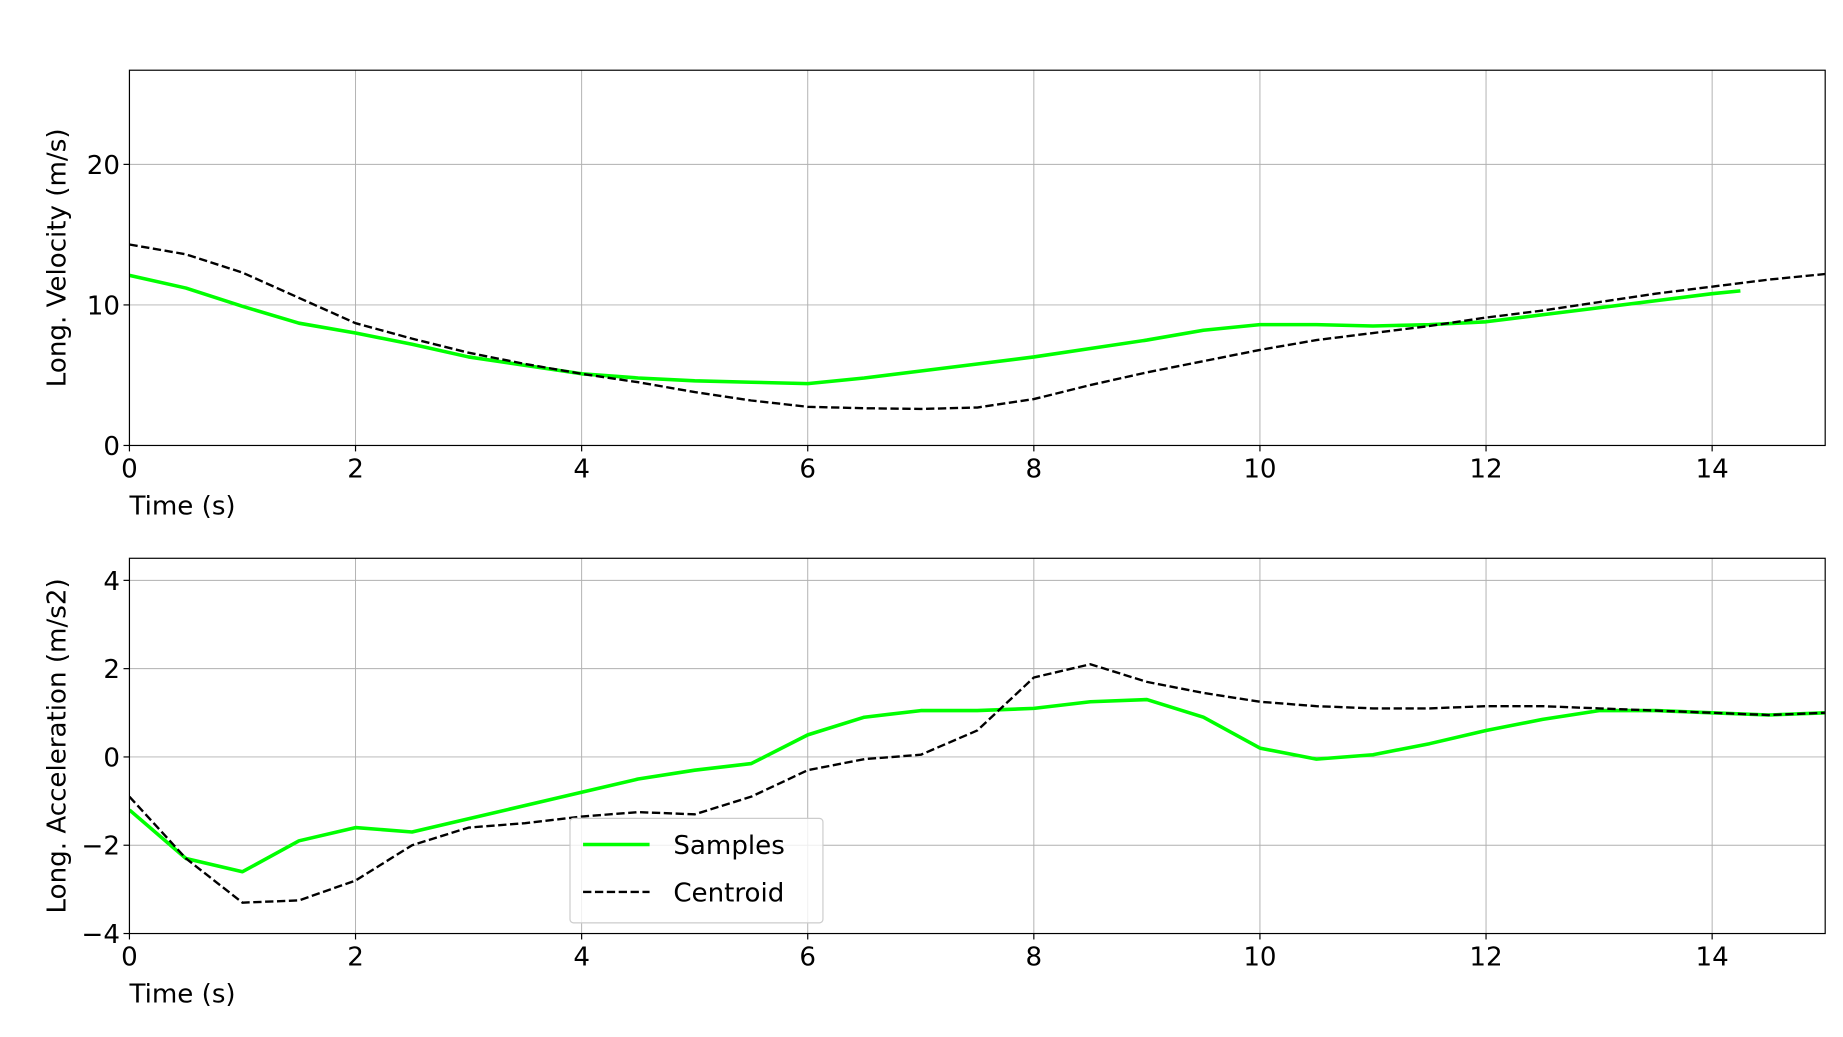 Image resolution: width=1843 pixels, height=1037 pixels. Describe the element at coordinates (103, 306) in the screenshot. I see `y-tick-label: 10` at that location.